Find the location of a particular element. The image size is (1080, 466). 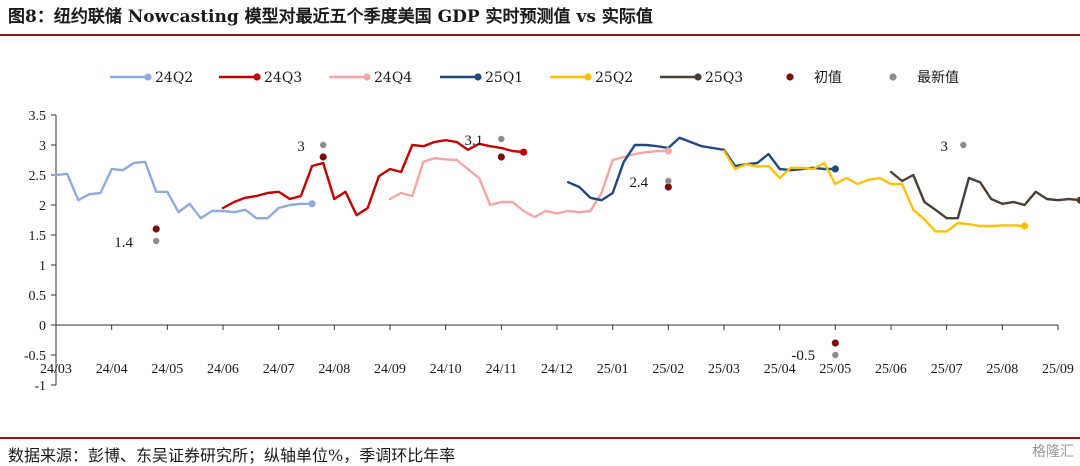

y-tick-label: 0.5 is located at coordinates (38, 296).